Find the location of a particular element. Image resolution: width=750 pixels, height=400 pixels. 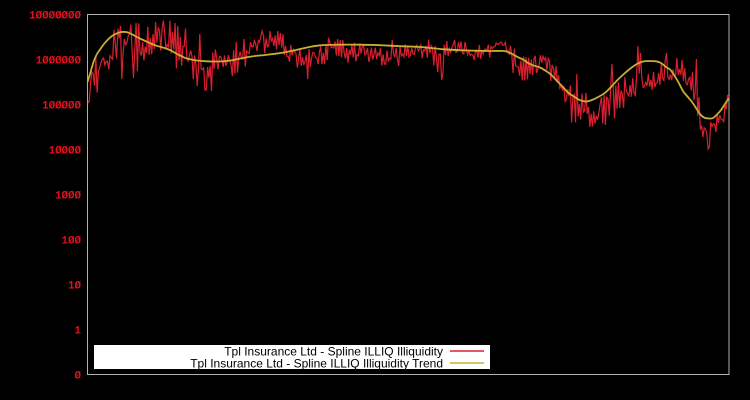

svg-text: Ø is located at coordinates (78, 377).